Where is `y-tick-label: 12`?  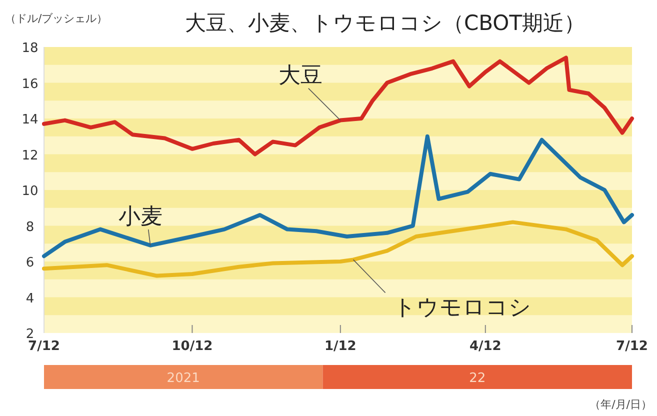 y-tick-label: 12 is located at coordinates (30, 156).